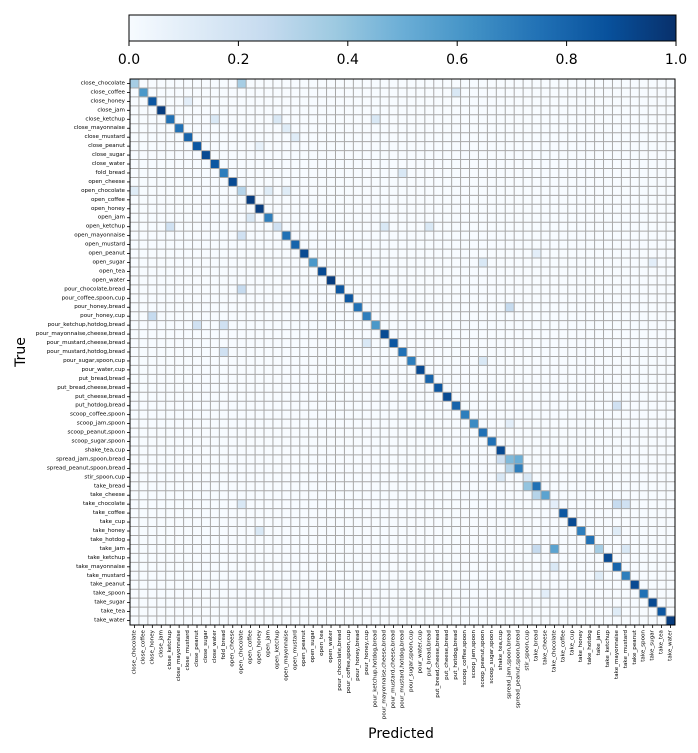 Image resolution: width=698 pixels, height=753 pixels. What do you see at coordinates (107, 254) in the screenshot?
I see `y-tick-label: open_peanut` at bounding box center [107, 254].